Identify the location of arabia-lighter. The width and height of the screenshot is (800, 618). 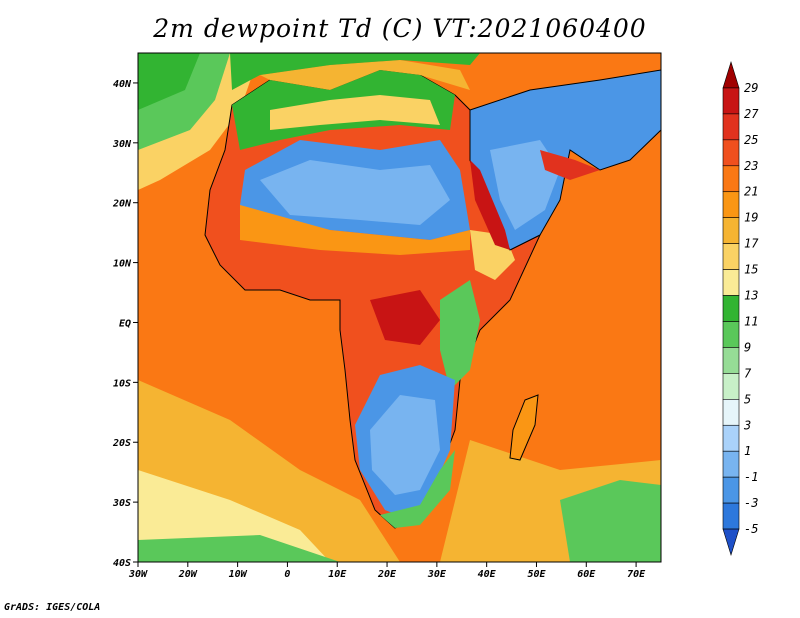
(525, 185).